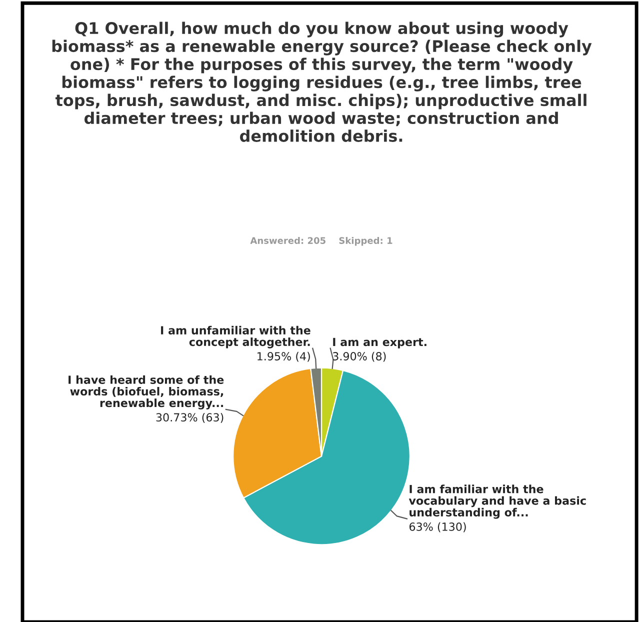  I want to click on data-label: 1.95% (4), so click(284, 357).